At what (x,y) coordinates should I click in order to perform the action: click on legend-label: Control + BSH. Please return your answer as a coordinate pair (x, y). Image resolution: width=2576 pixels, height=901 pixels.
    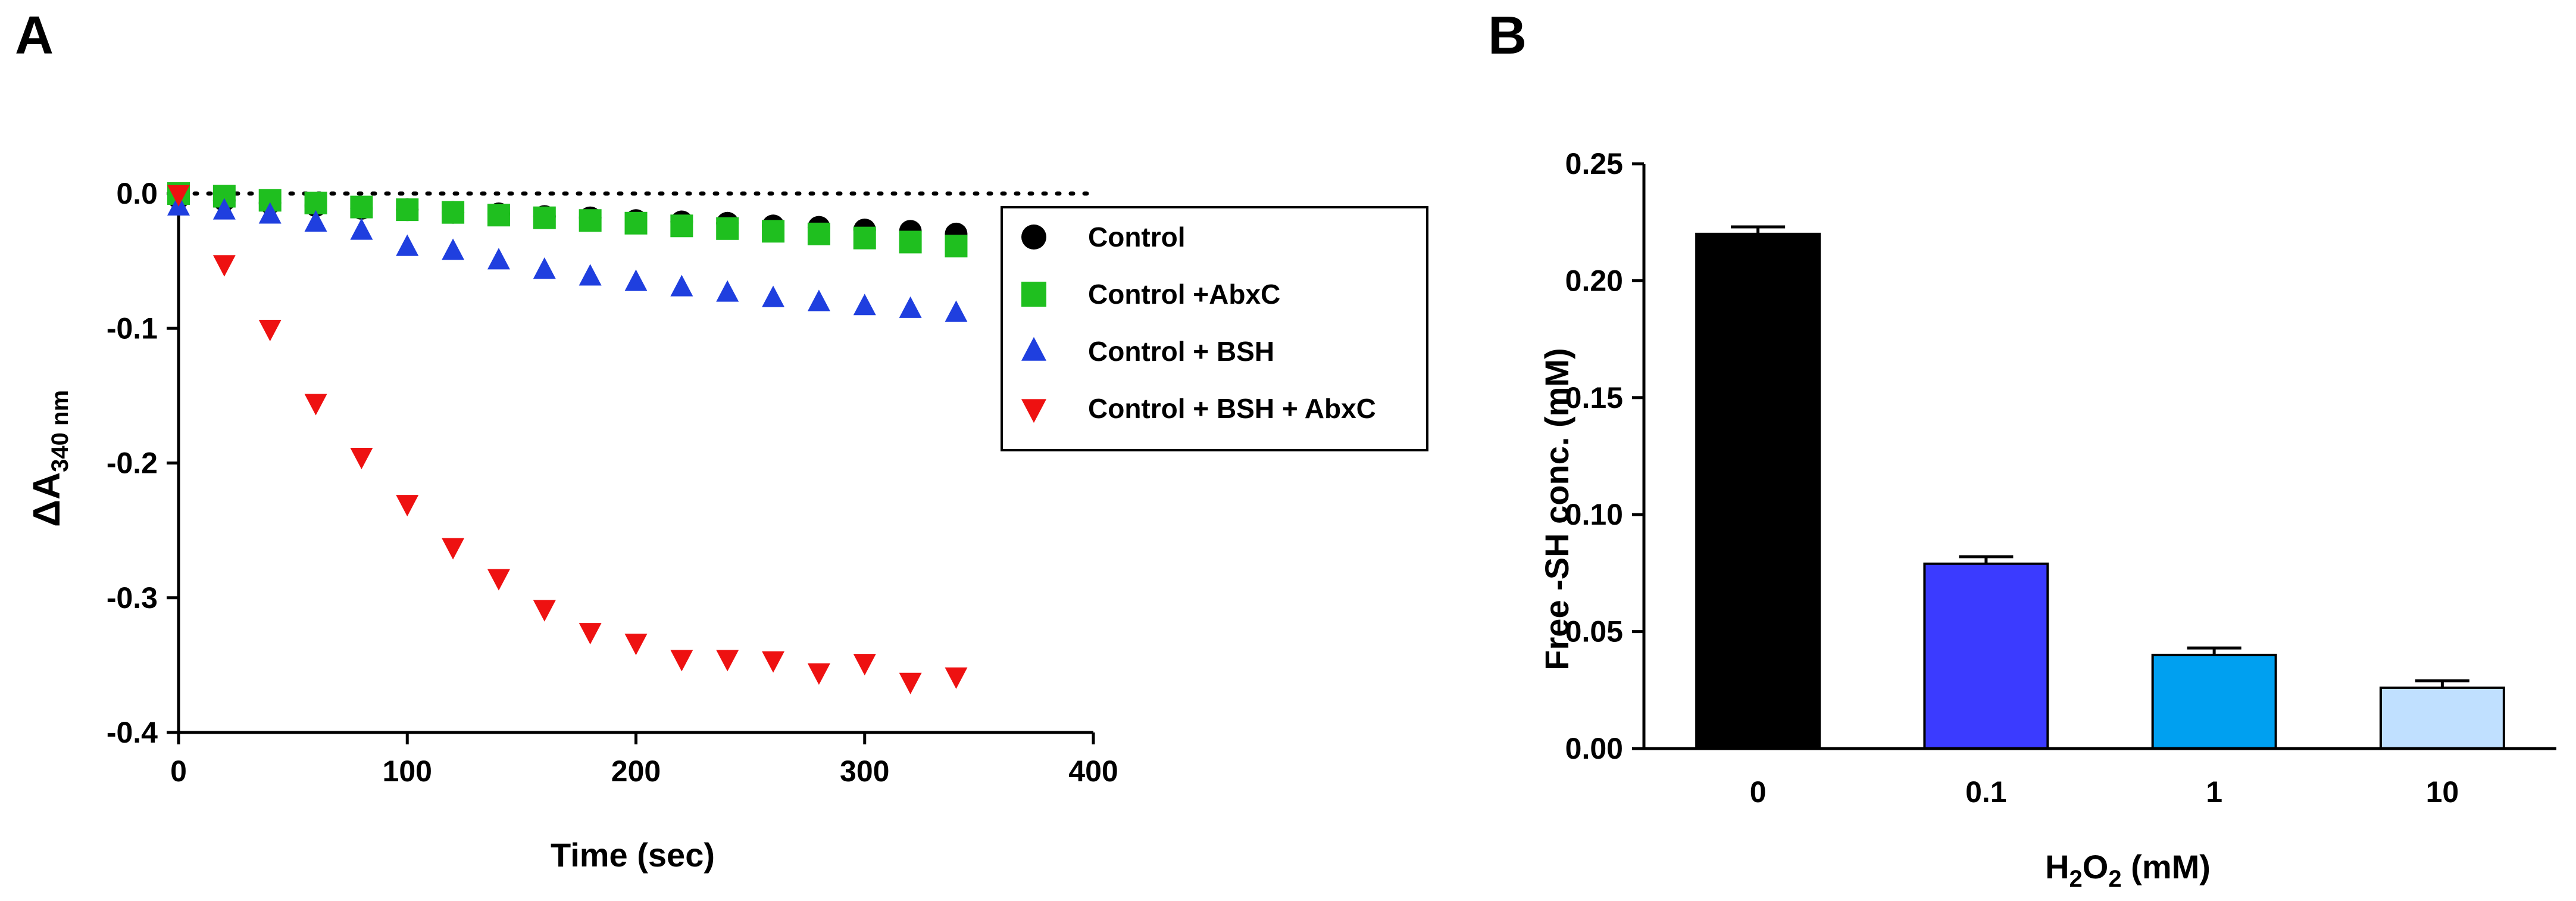
    Looking at the image, I should click on (1181, 351).